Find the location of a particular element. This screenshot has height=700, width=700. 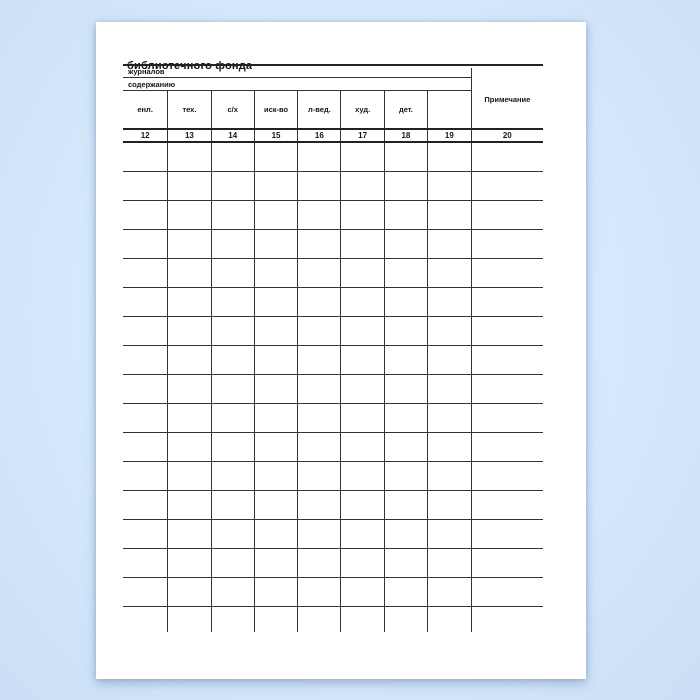

category-header-6: худ. is located at coordinates (361, 109).